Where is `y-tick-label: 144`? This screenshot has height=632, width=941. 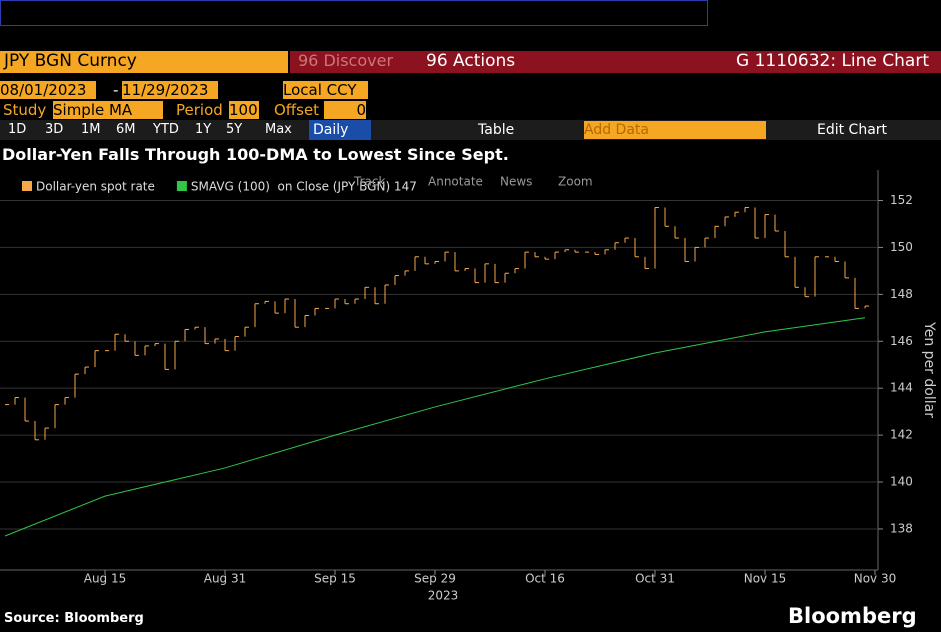 y-tick-label: 144 is located at coordinates (901, 388).